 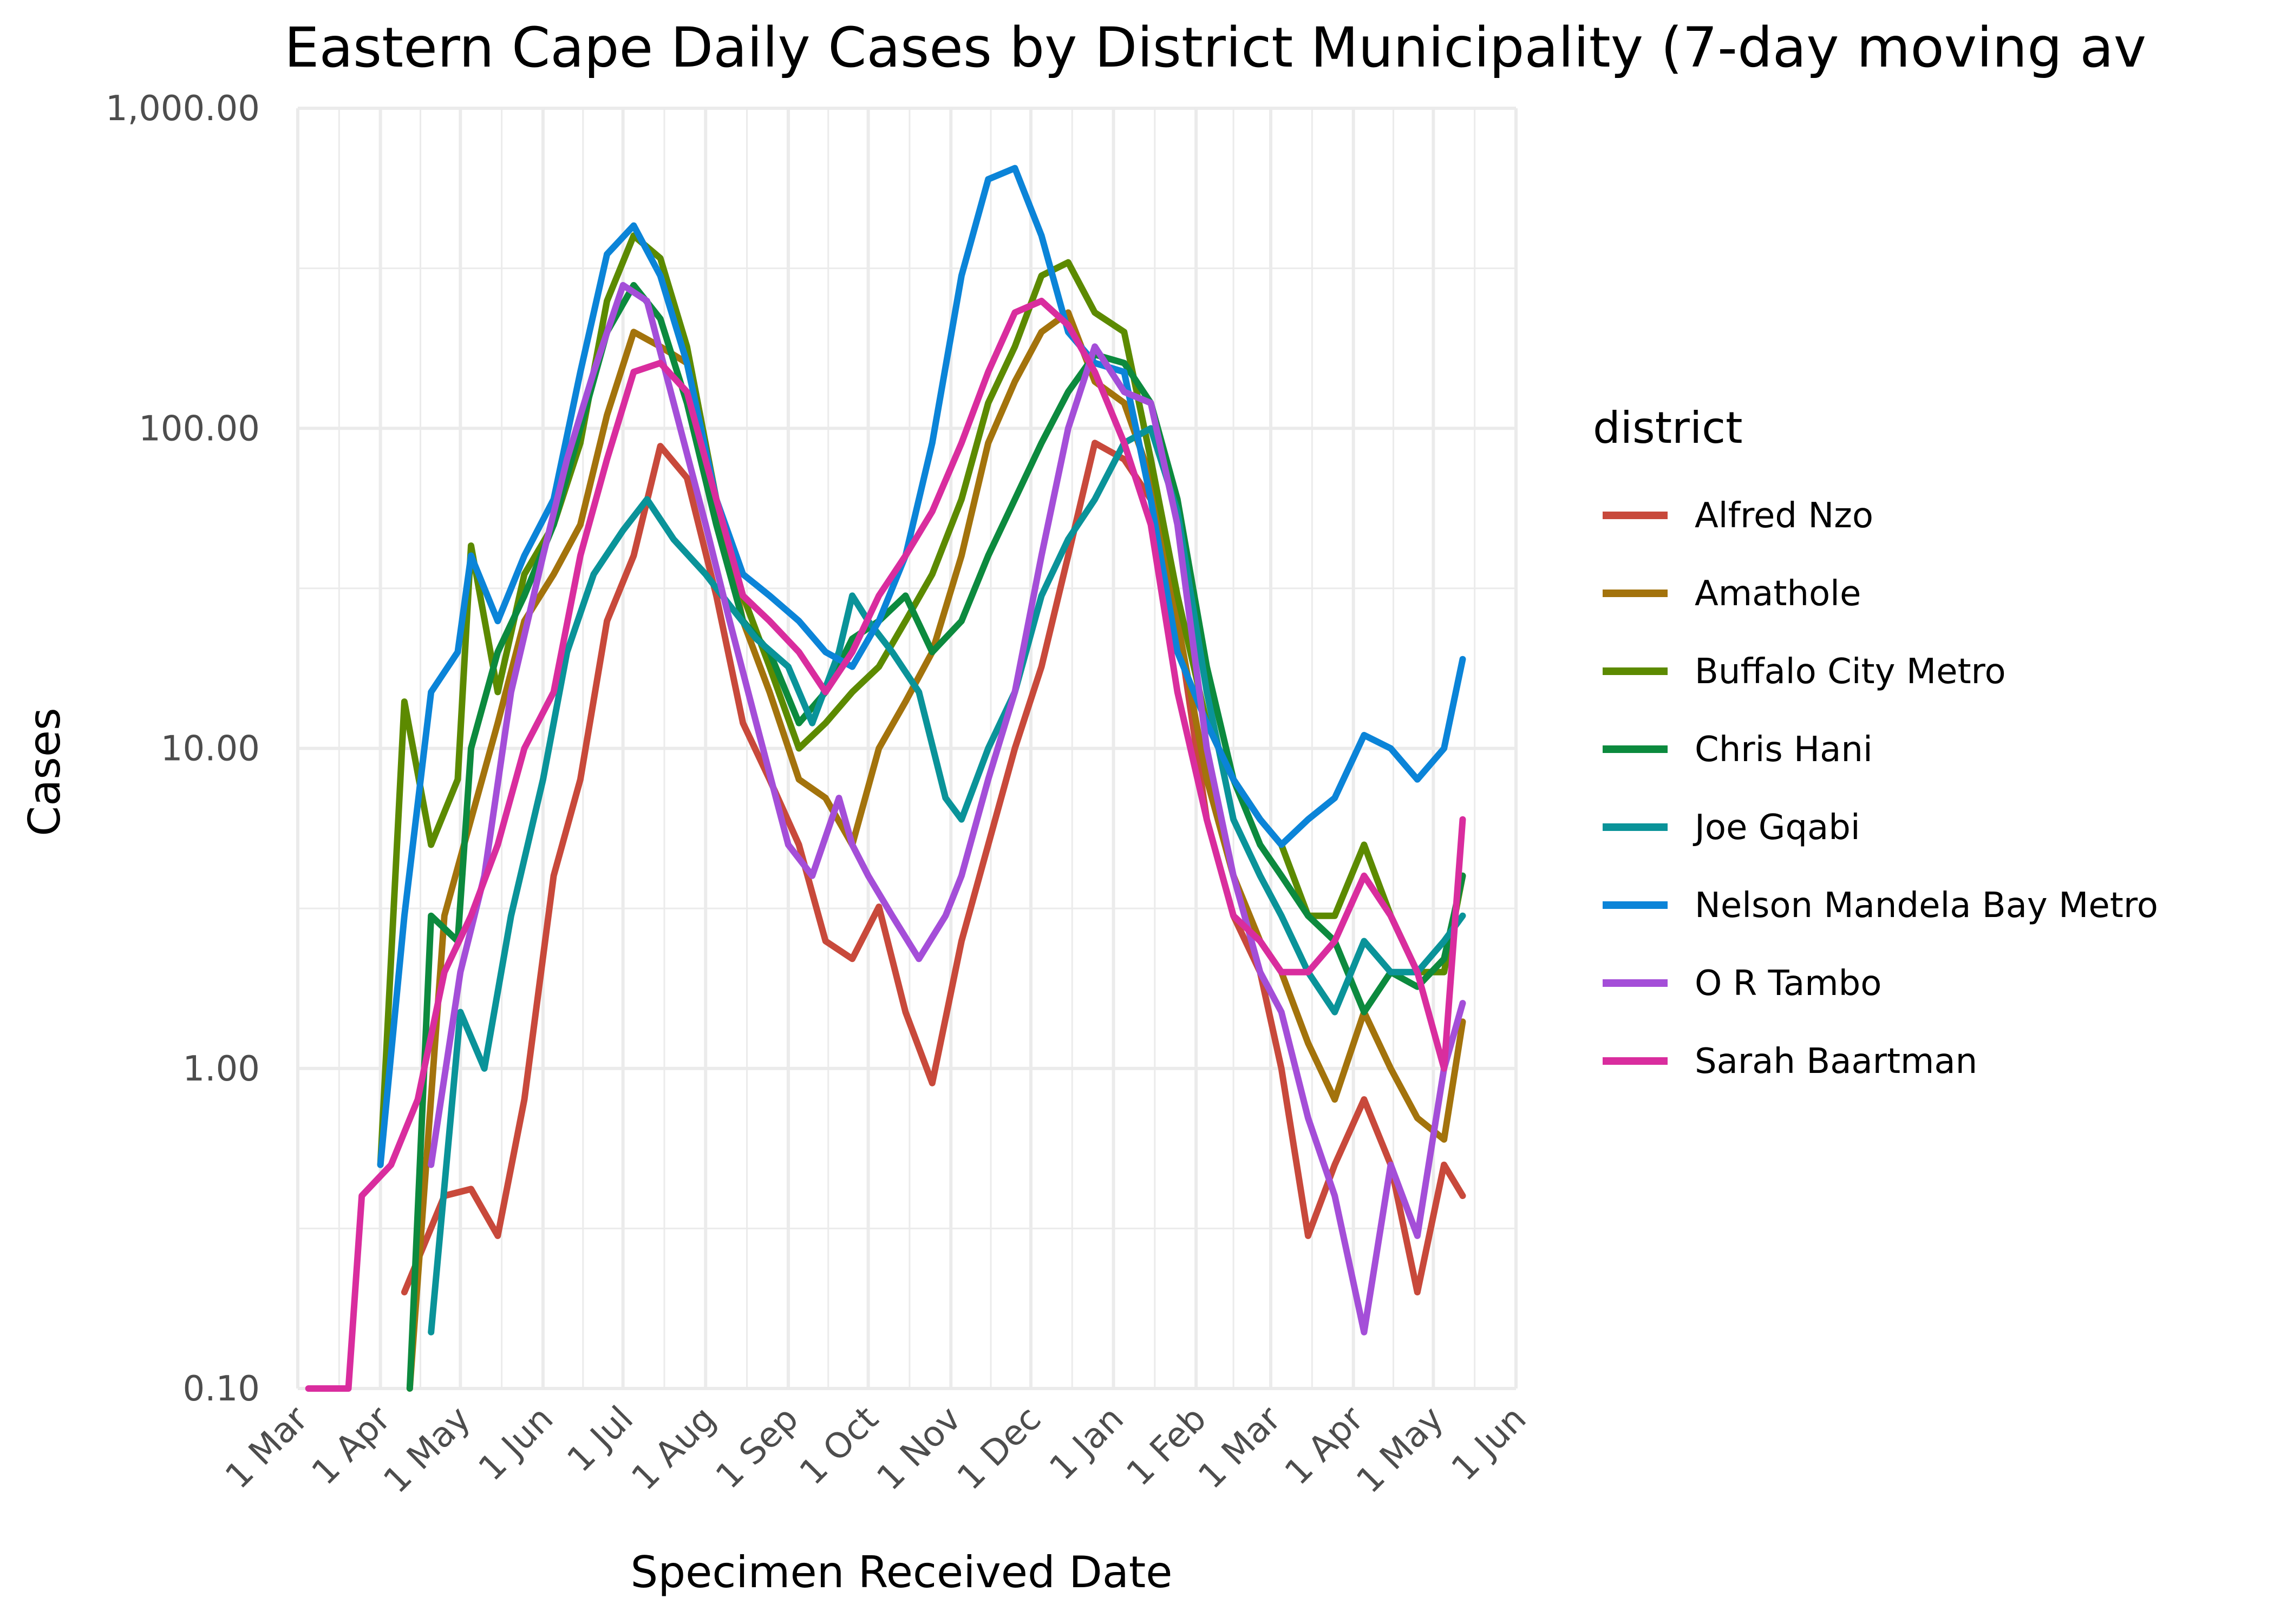 I want to click on legend-label-chris-hani: Chris Hani, so click(x=1784, y=750).